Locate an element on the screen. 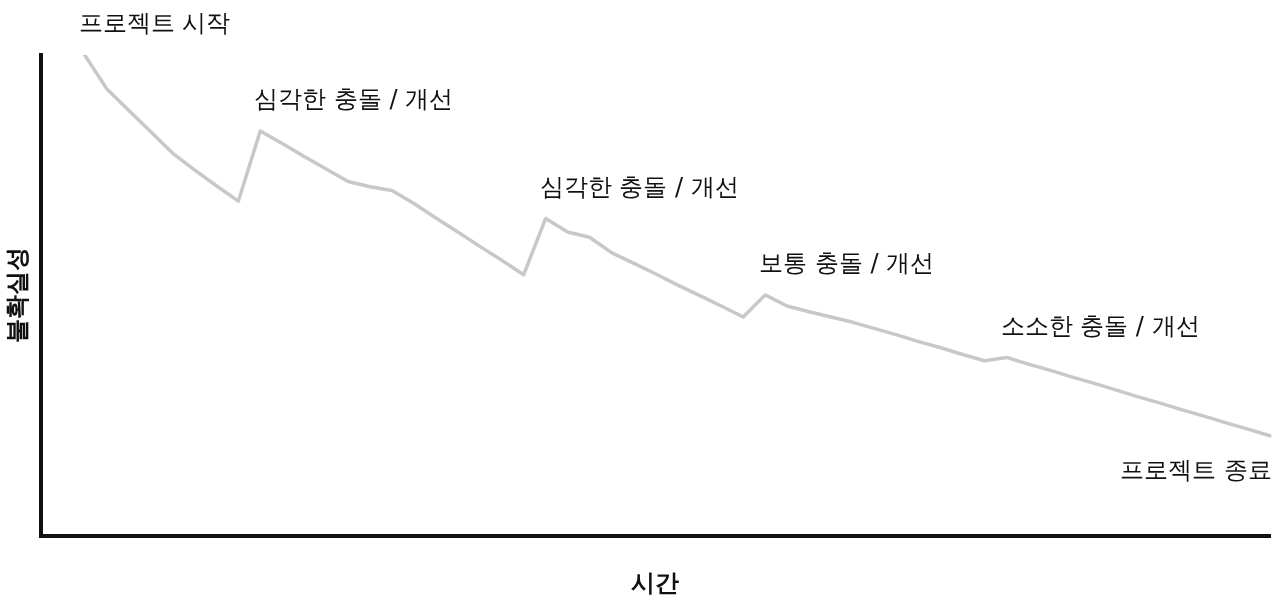 The width and height of the screenshot is (1280, 607). annotation: 소소한 충돌 / 개선 is located at coordinates (1100, 325).